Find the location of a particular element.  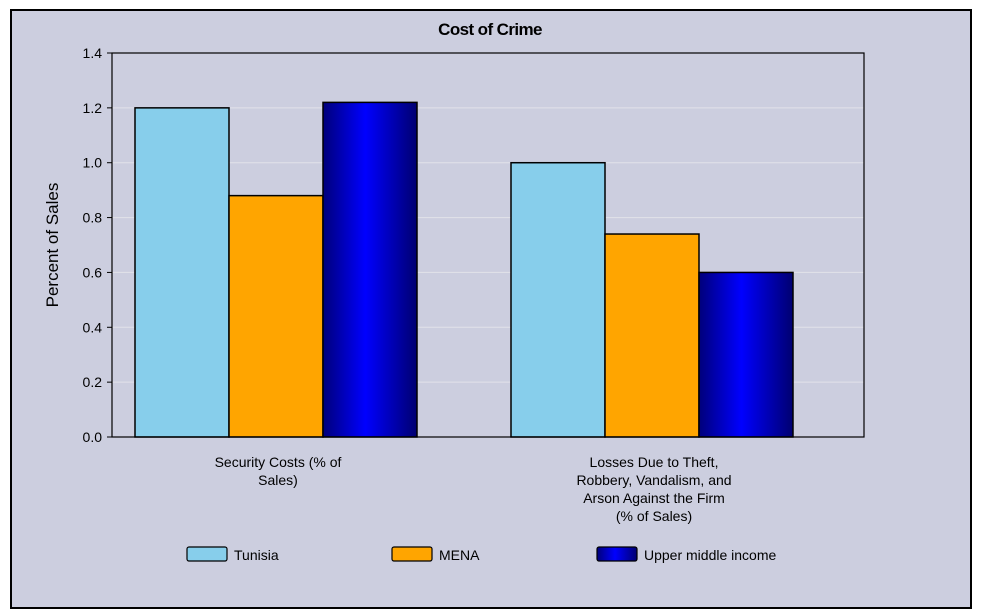

legend-label: Tunisia is located at coordinates (256, 555).